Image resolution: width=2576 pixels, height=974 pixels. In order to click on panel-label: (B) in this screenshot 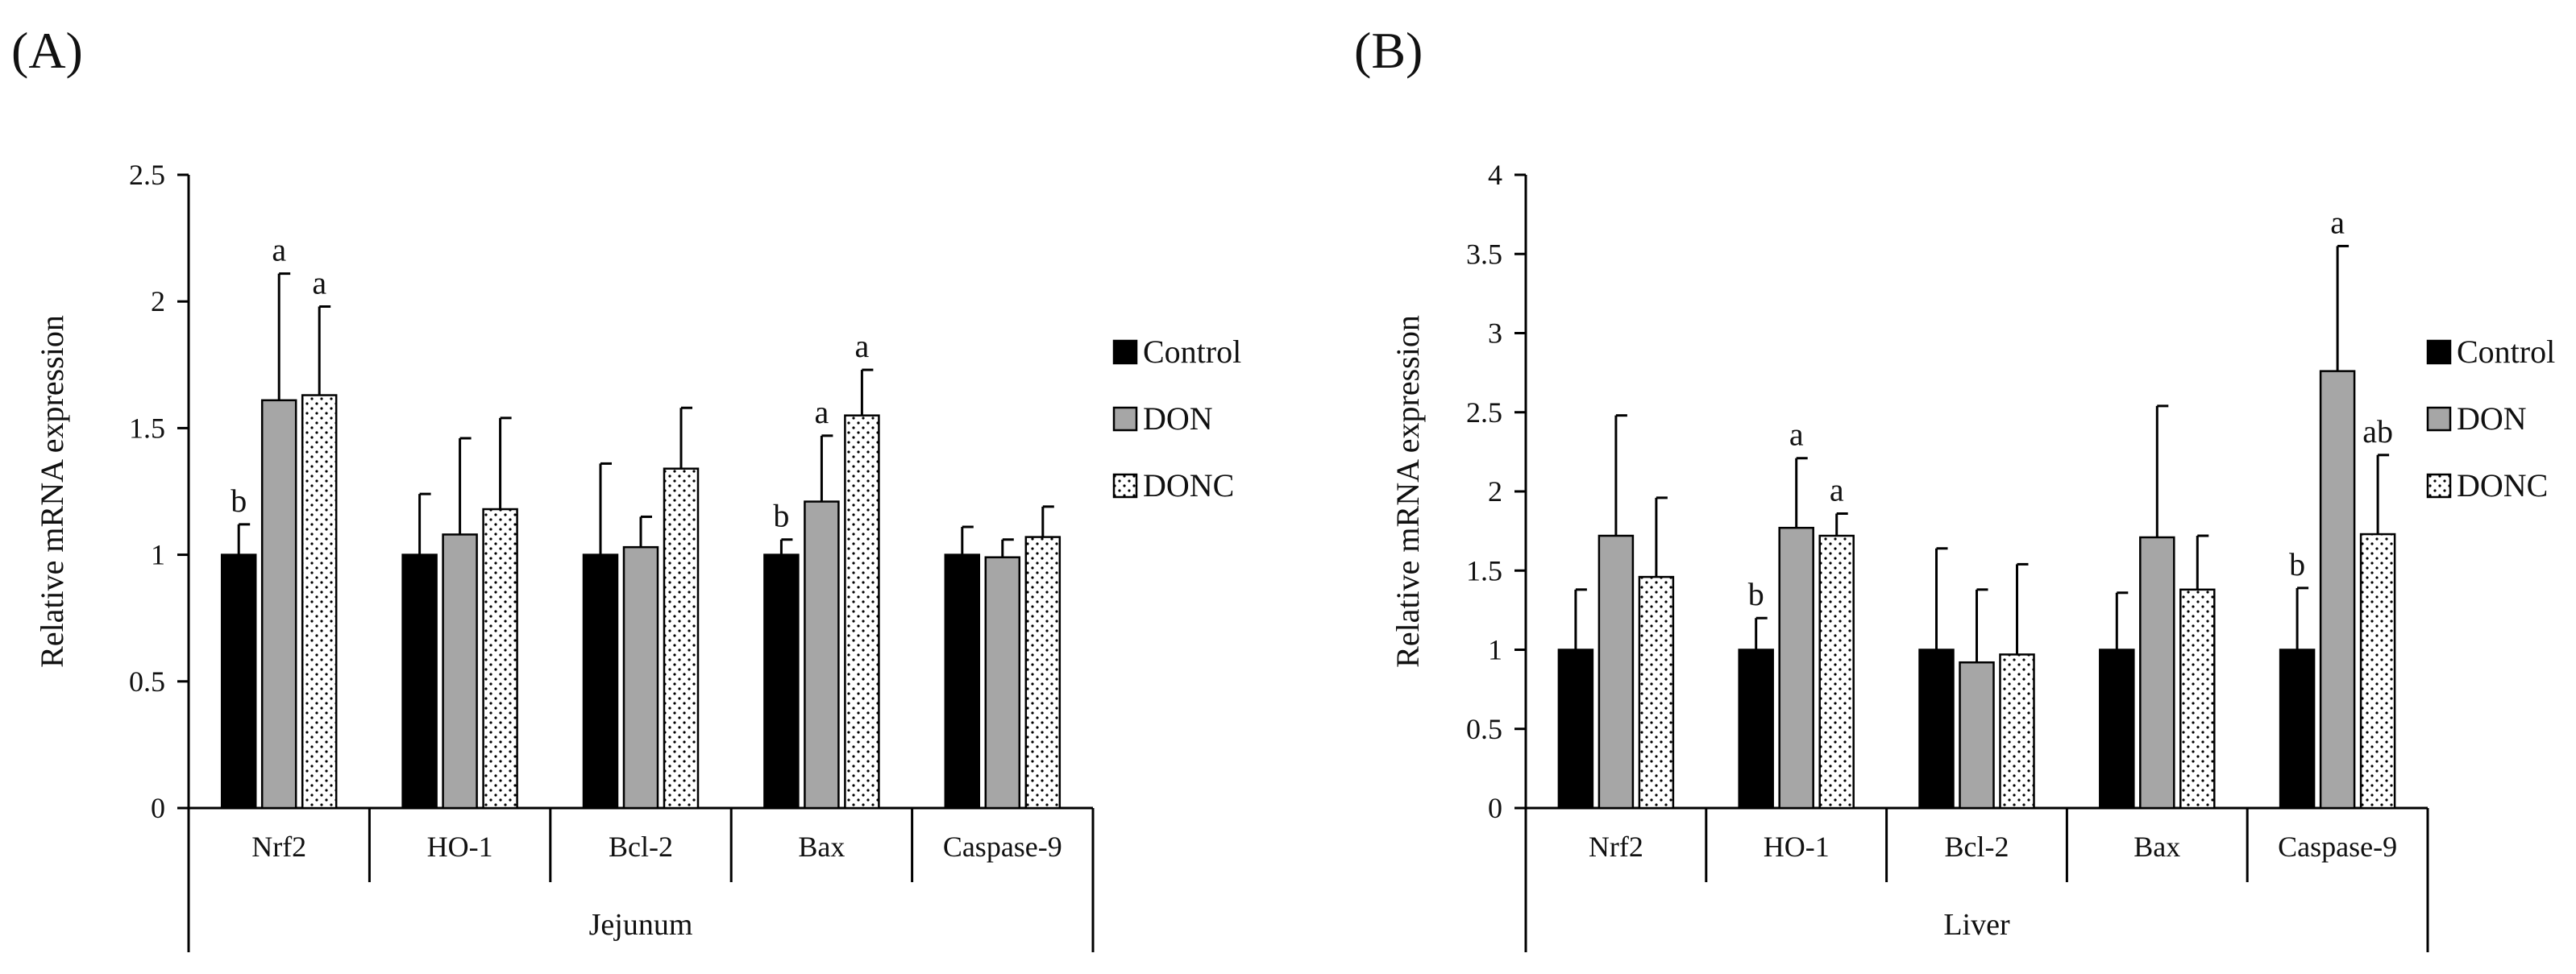, I will do `click(1388, 51)`.